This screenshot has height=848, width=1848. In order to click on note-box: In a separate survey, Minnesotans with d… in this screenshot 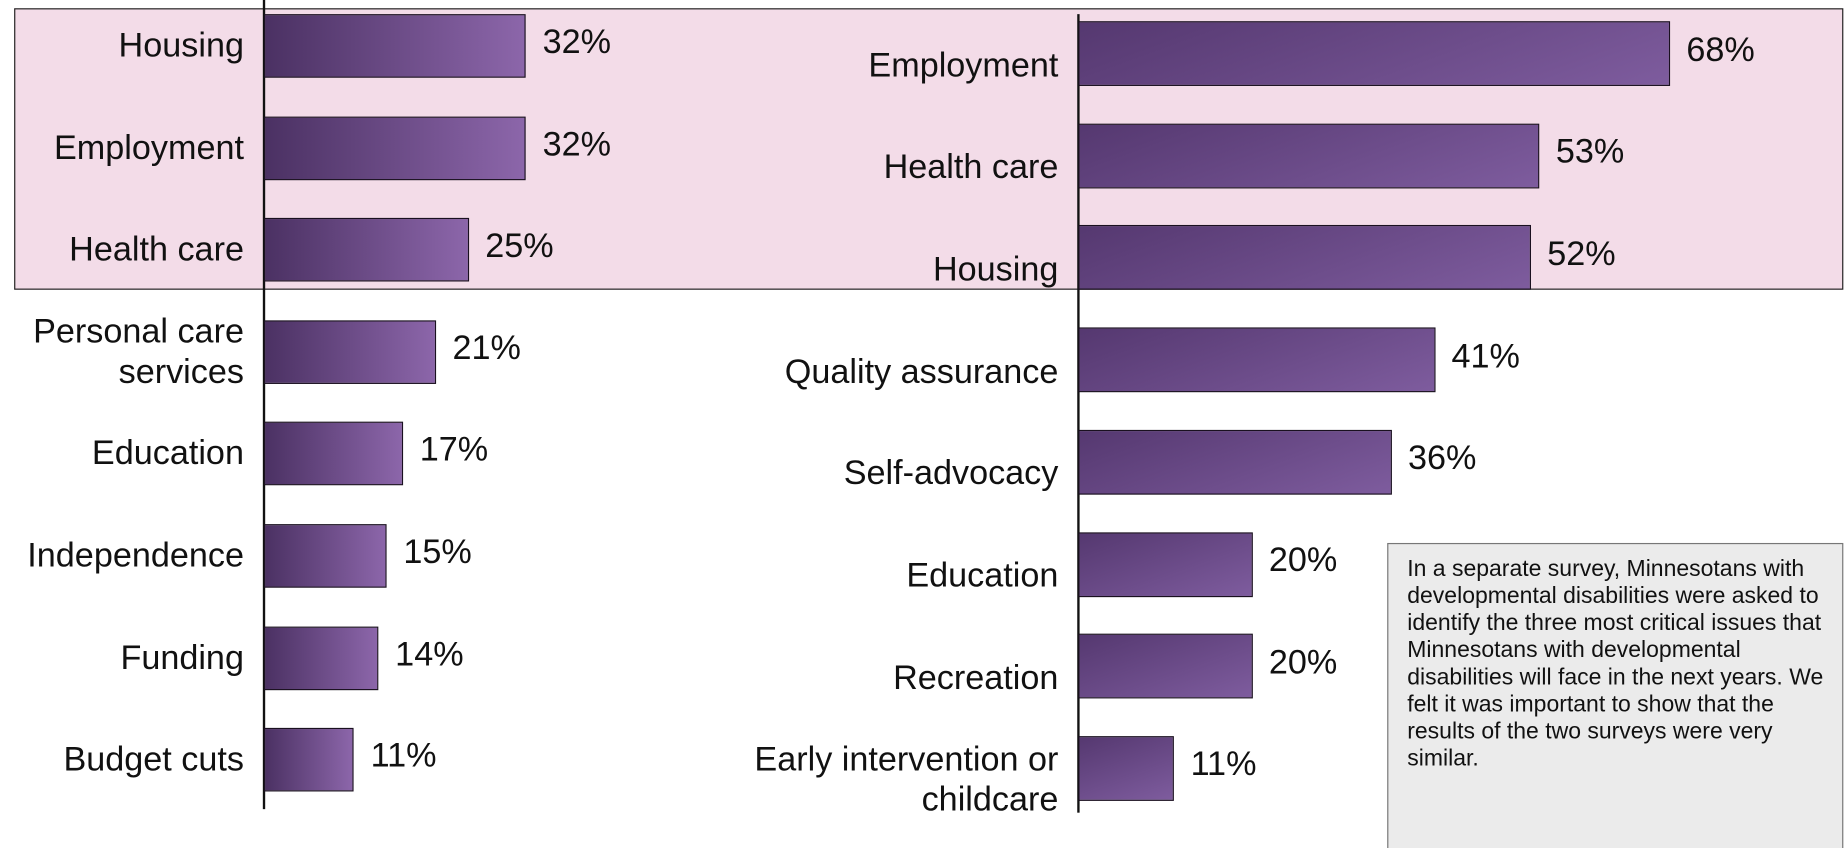, I will do `click(1615, 695)`.